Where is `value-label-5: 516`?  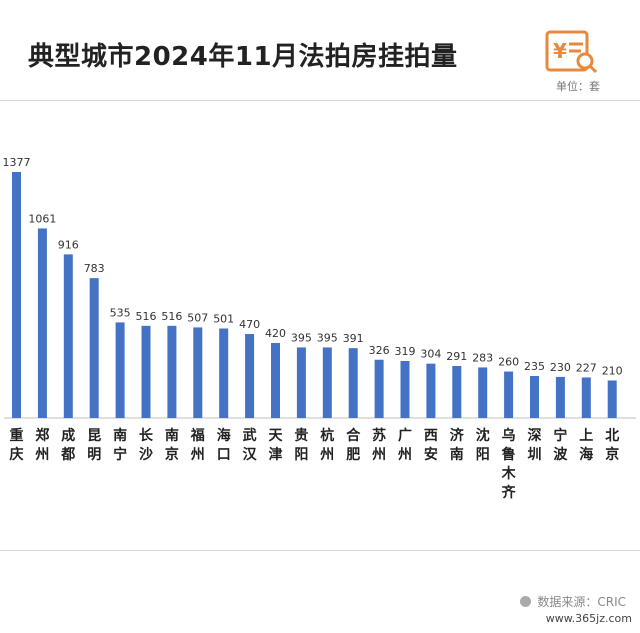
value-label-5: 516 is located at coordinates (146, 316).